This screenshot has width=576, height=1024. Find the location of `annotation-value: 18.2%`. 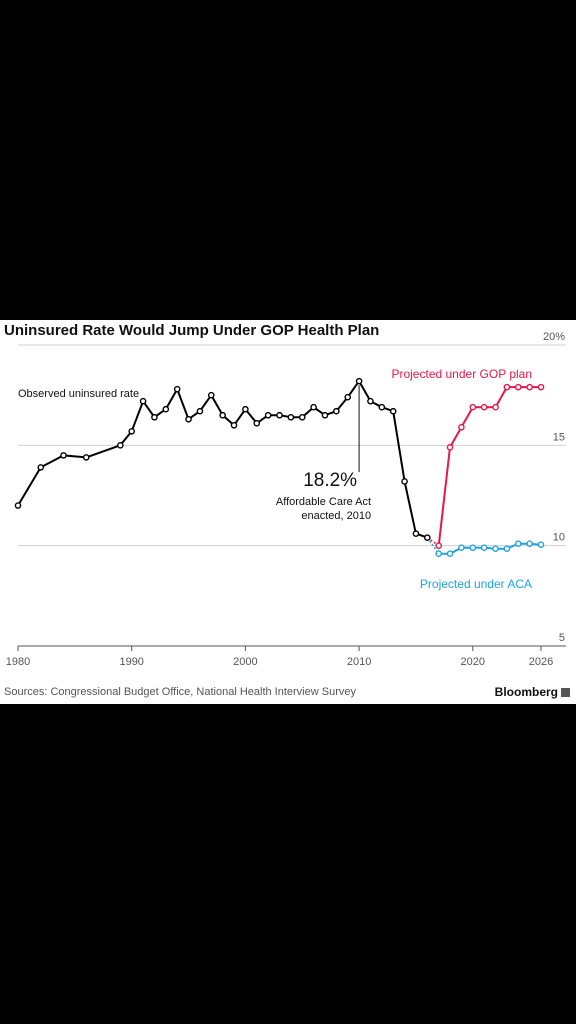

annotation-value: 18.2% is located at coordinates (330, 480).